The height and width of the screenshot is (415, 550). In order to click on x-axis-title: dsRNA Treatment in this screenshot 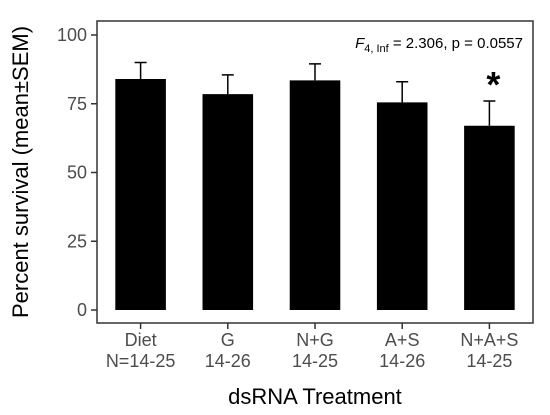, I will do `click(315, 396)`.